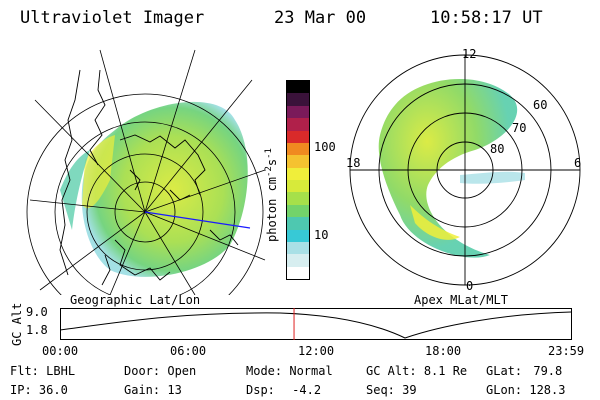  Describe the element at coordinates (325, 147) in the screenshot. I see `colorbar-tick-100: 100` at that location.